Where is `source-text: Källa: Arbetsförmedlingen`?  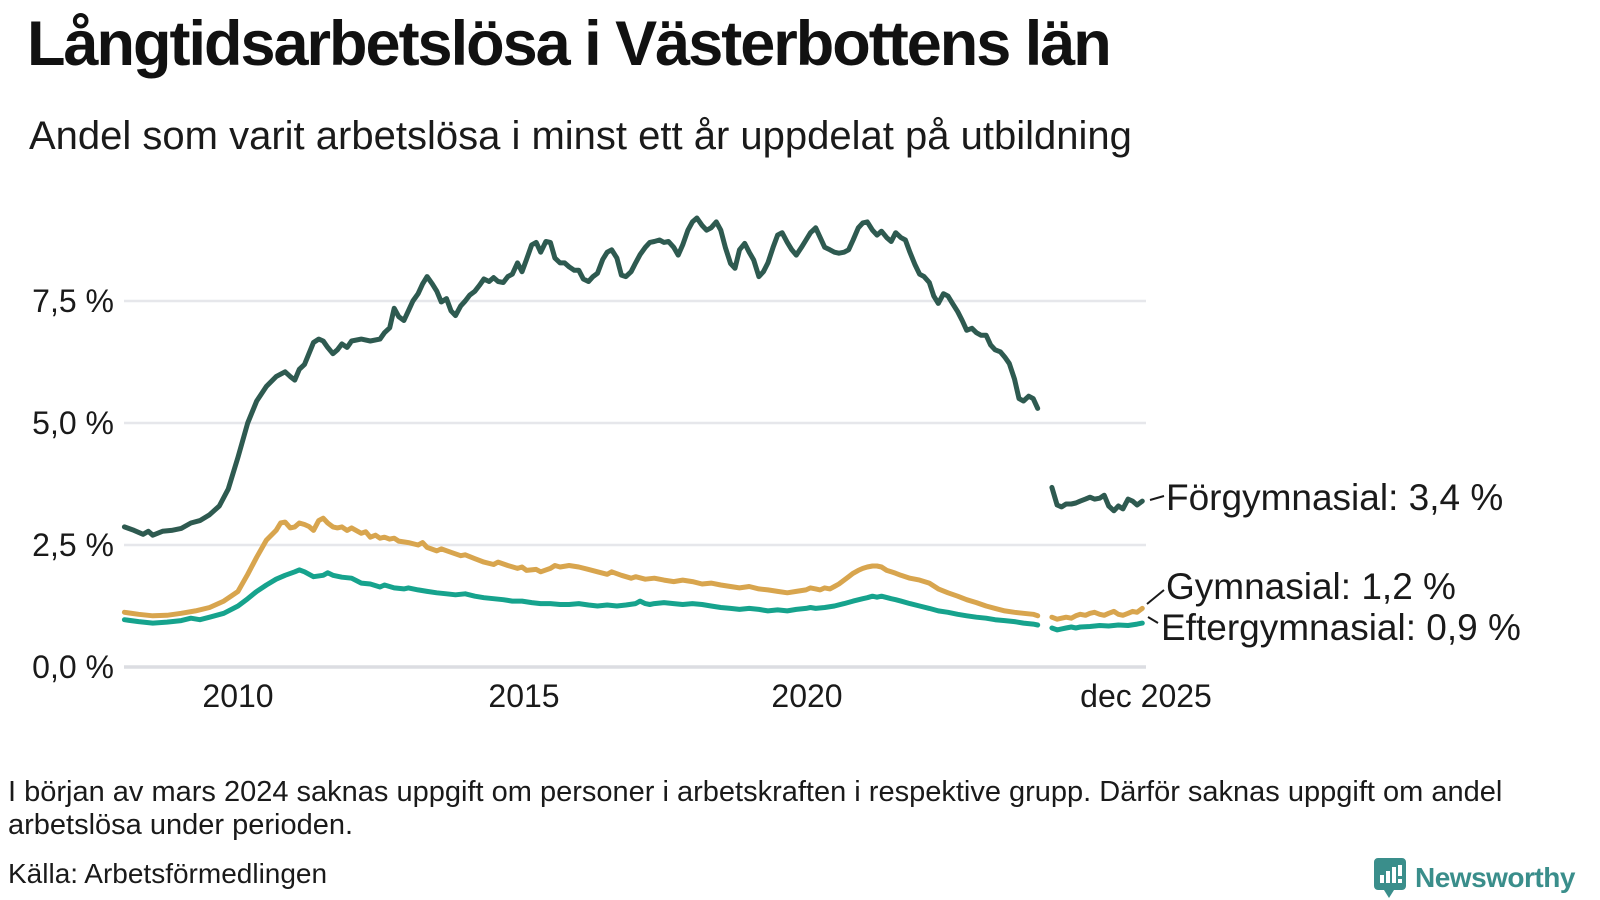 source-text: Källa: Arbetsförmedlingen is located at coordinates (168, 873).